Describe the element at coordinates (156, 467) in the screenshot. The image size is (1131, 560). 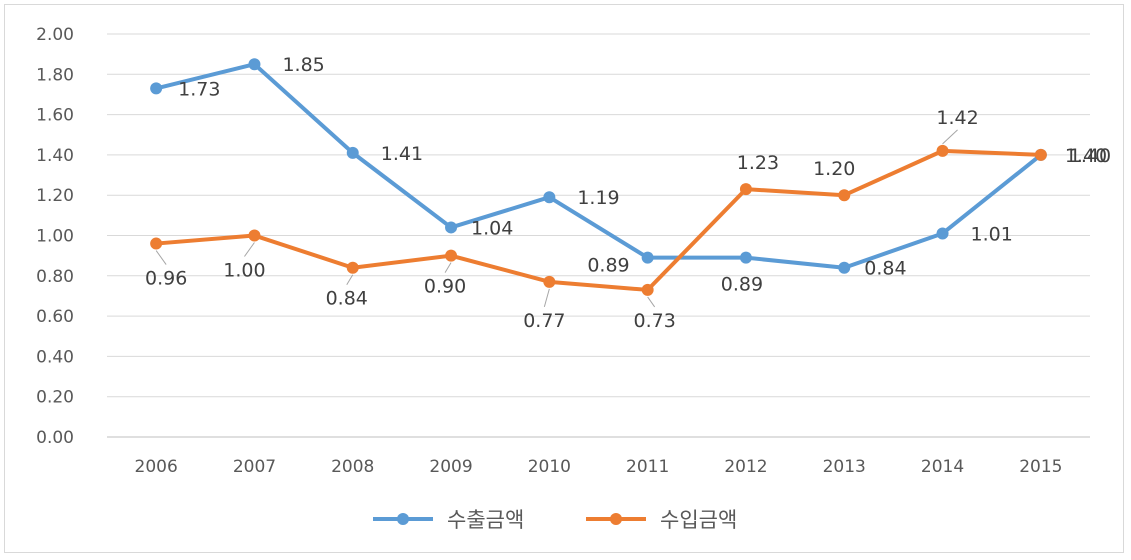
I see `x-tick-label: 2006` at that location.